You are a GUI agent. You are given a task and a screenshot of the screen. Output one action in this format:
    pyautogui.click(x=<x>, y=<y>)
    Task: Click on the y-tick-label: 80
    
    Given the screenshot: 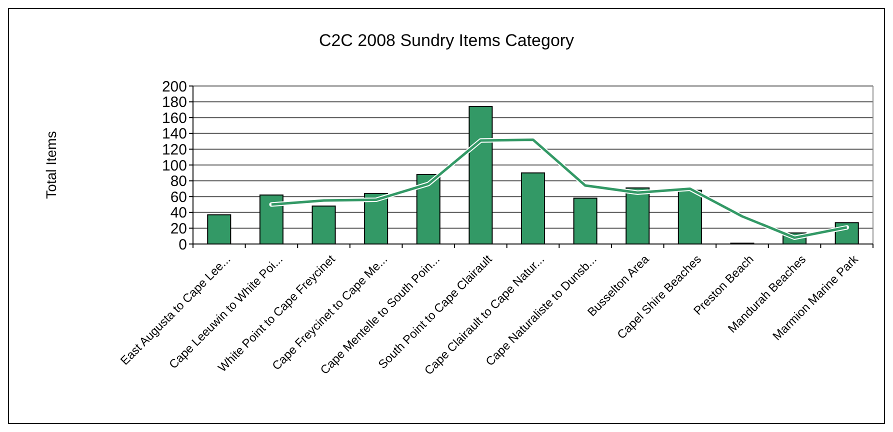 What is the action you would take?
    pyautogui.click(x=178, y=181)
    